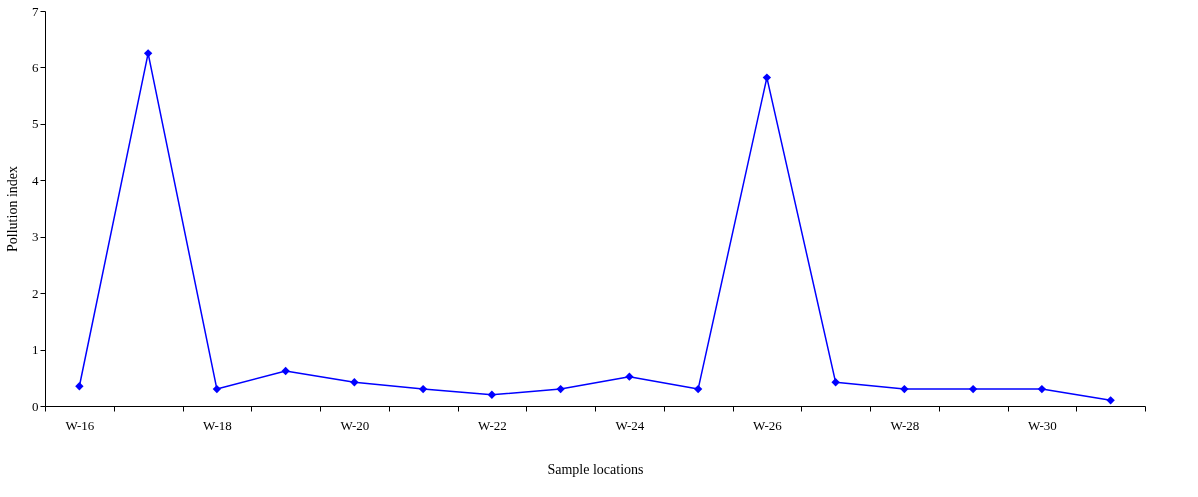 The image size is (1198, 497). Describe the element at coordinates (35, 293) in the screenshot. I see `y-tick-label: 2` at that location.